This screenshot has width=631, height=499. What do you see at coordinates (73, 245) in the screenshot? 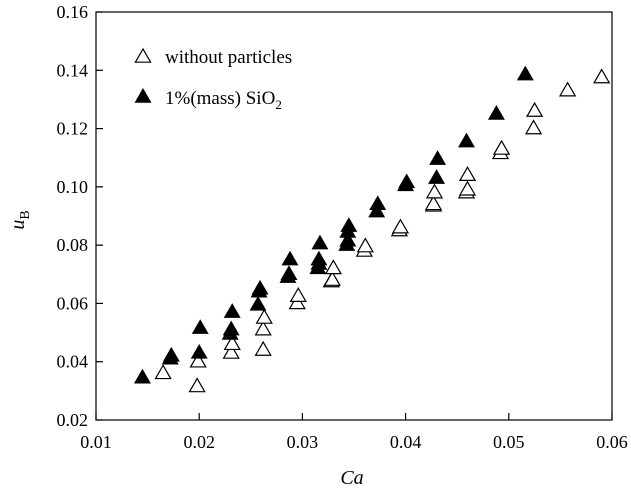
I see `y-tick-label: 0.08` at bounding box center [73, 245].